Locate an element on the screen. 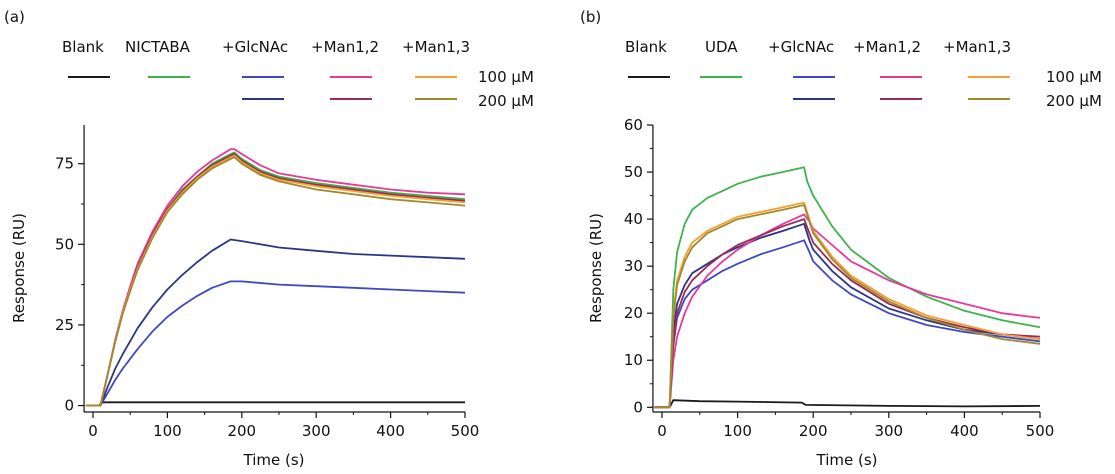 The width and height of the screenshot is (1115, 474). panel-b-xtick-label: 0 is located at coordinates (662, 431).